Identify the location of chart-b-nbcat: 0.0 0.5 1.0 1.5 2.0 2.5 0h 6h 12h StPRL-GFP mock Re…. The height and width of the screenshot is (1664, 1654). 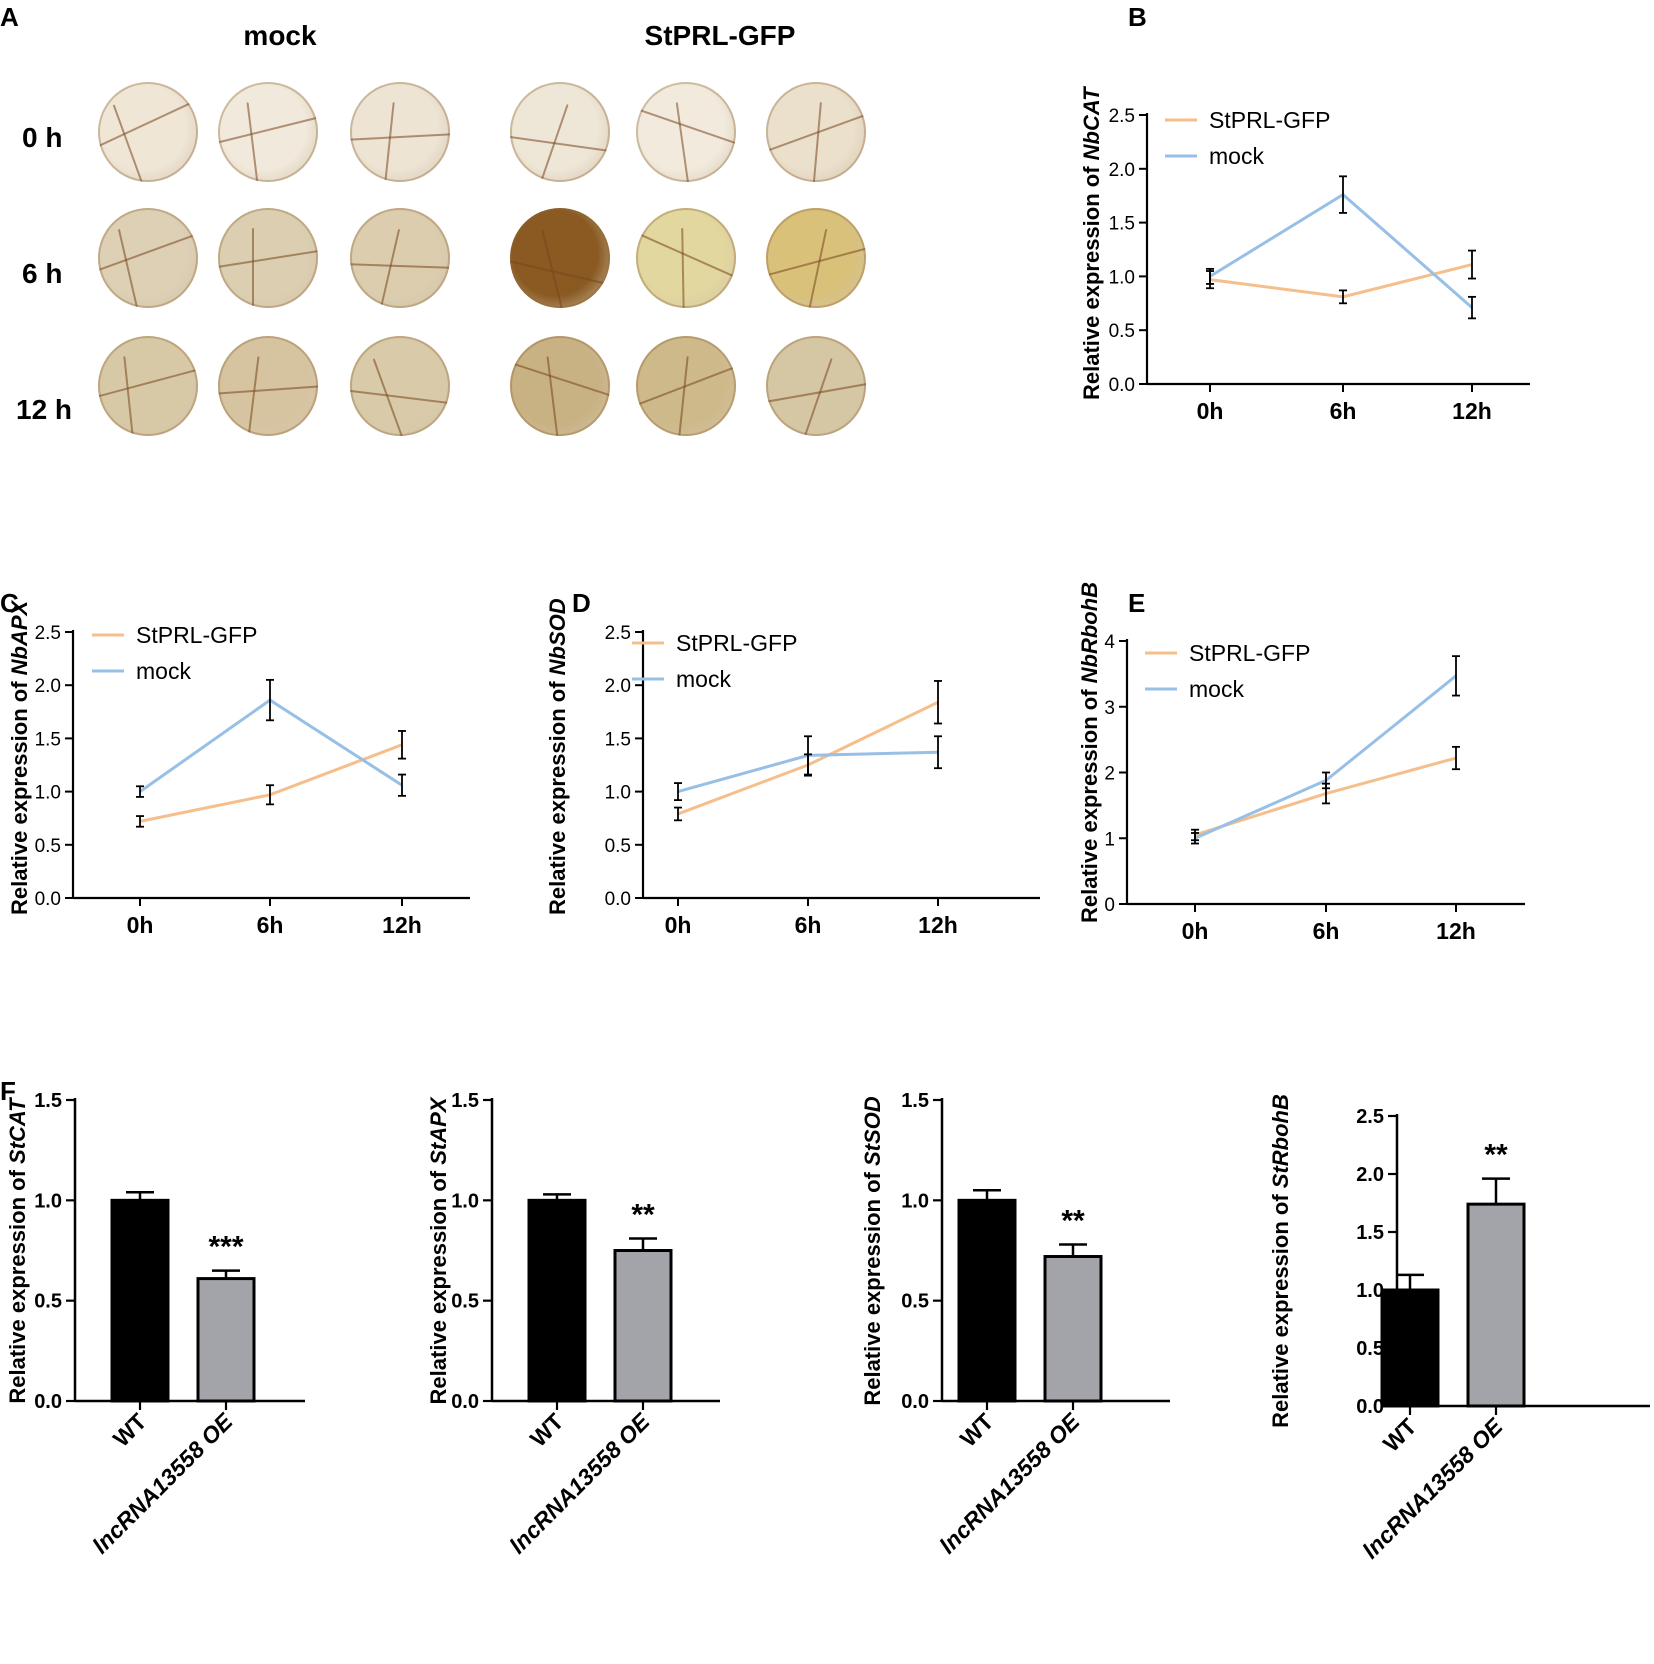
(1329, 273).